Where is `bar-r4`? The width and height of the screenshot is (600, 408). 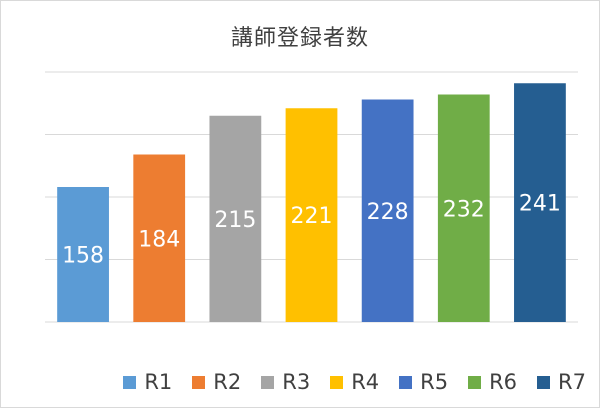 bar-r4 is located at coordinates (311, 215).